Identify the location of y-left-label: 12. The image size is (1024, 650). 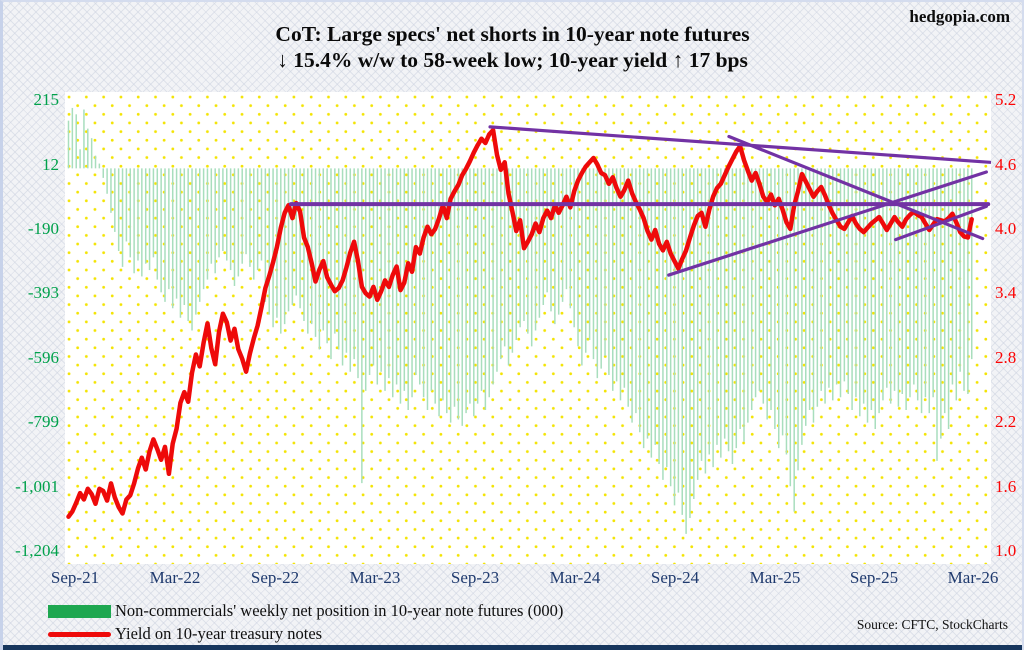
(50, 164).